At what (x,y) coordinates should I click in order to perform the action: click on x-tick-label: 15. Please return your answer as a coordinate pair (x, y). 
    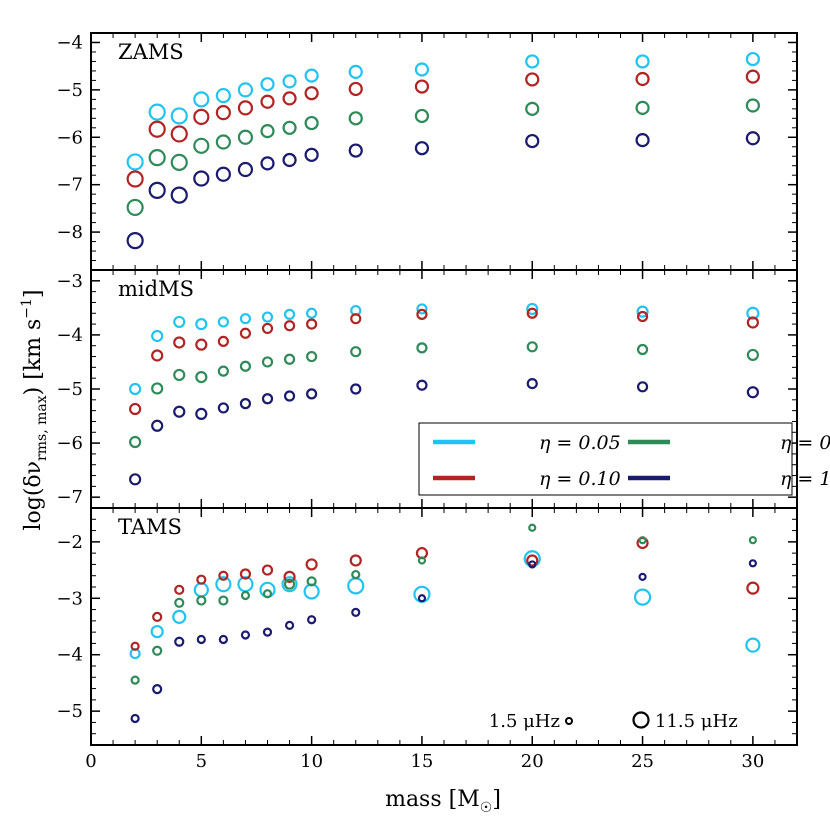
    Looking at the image, I should click on (421, 761).